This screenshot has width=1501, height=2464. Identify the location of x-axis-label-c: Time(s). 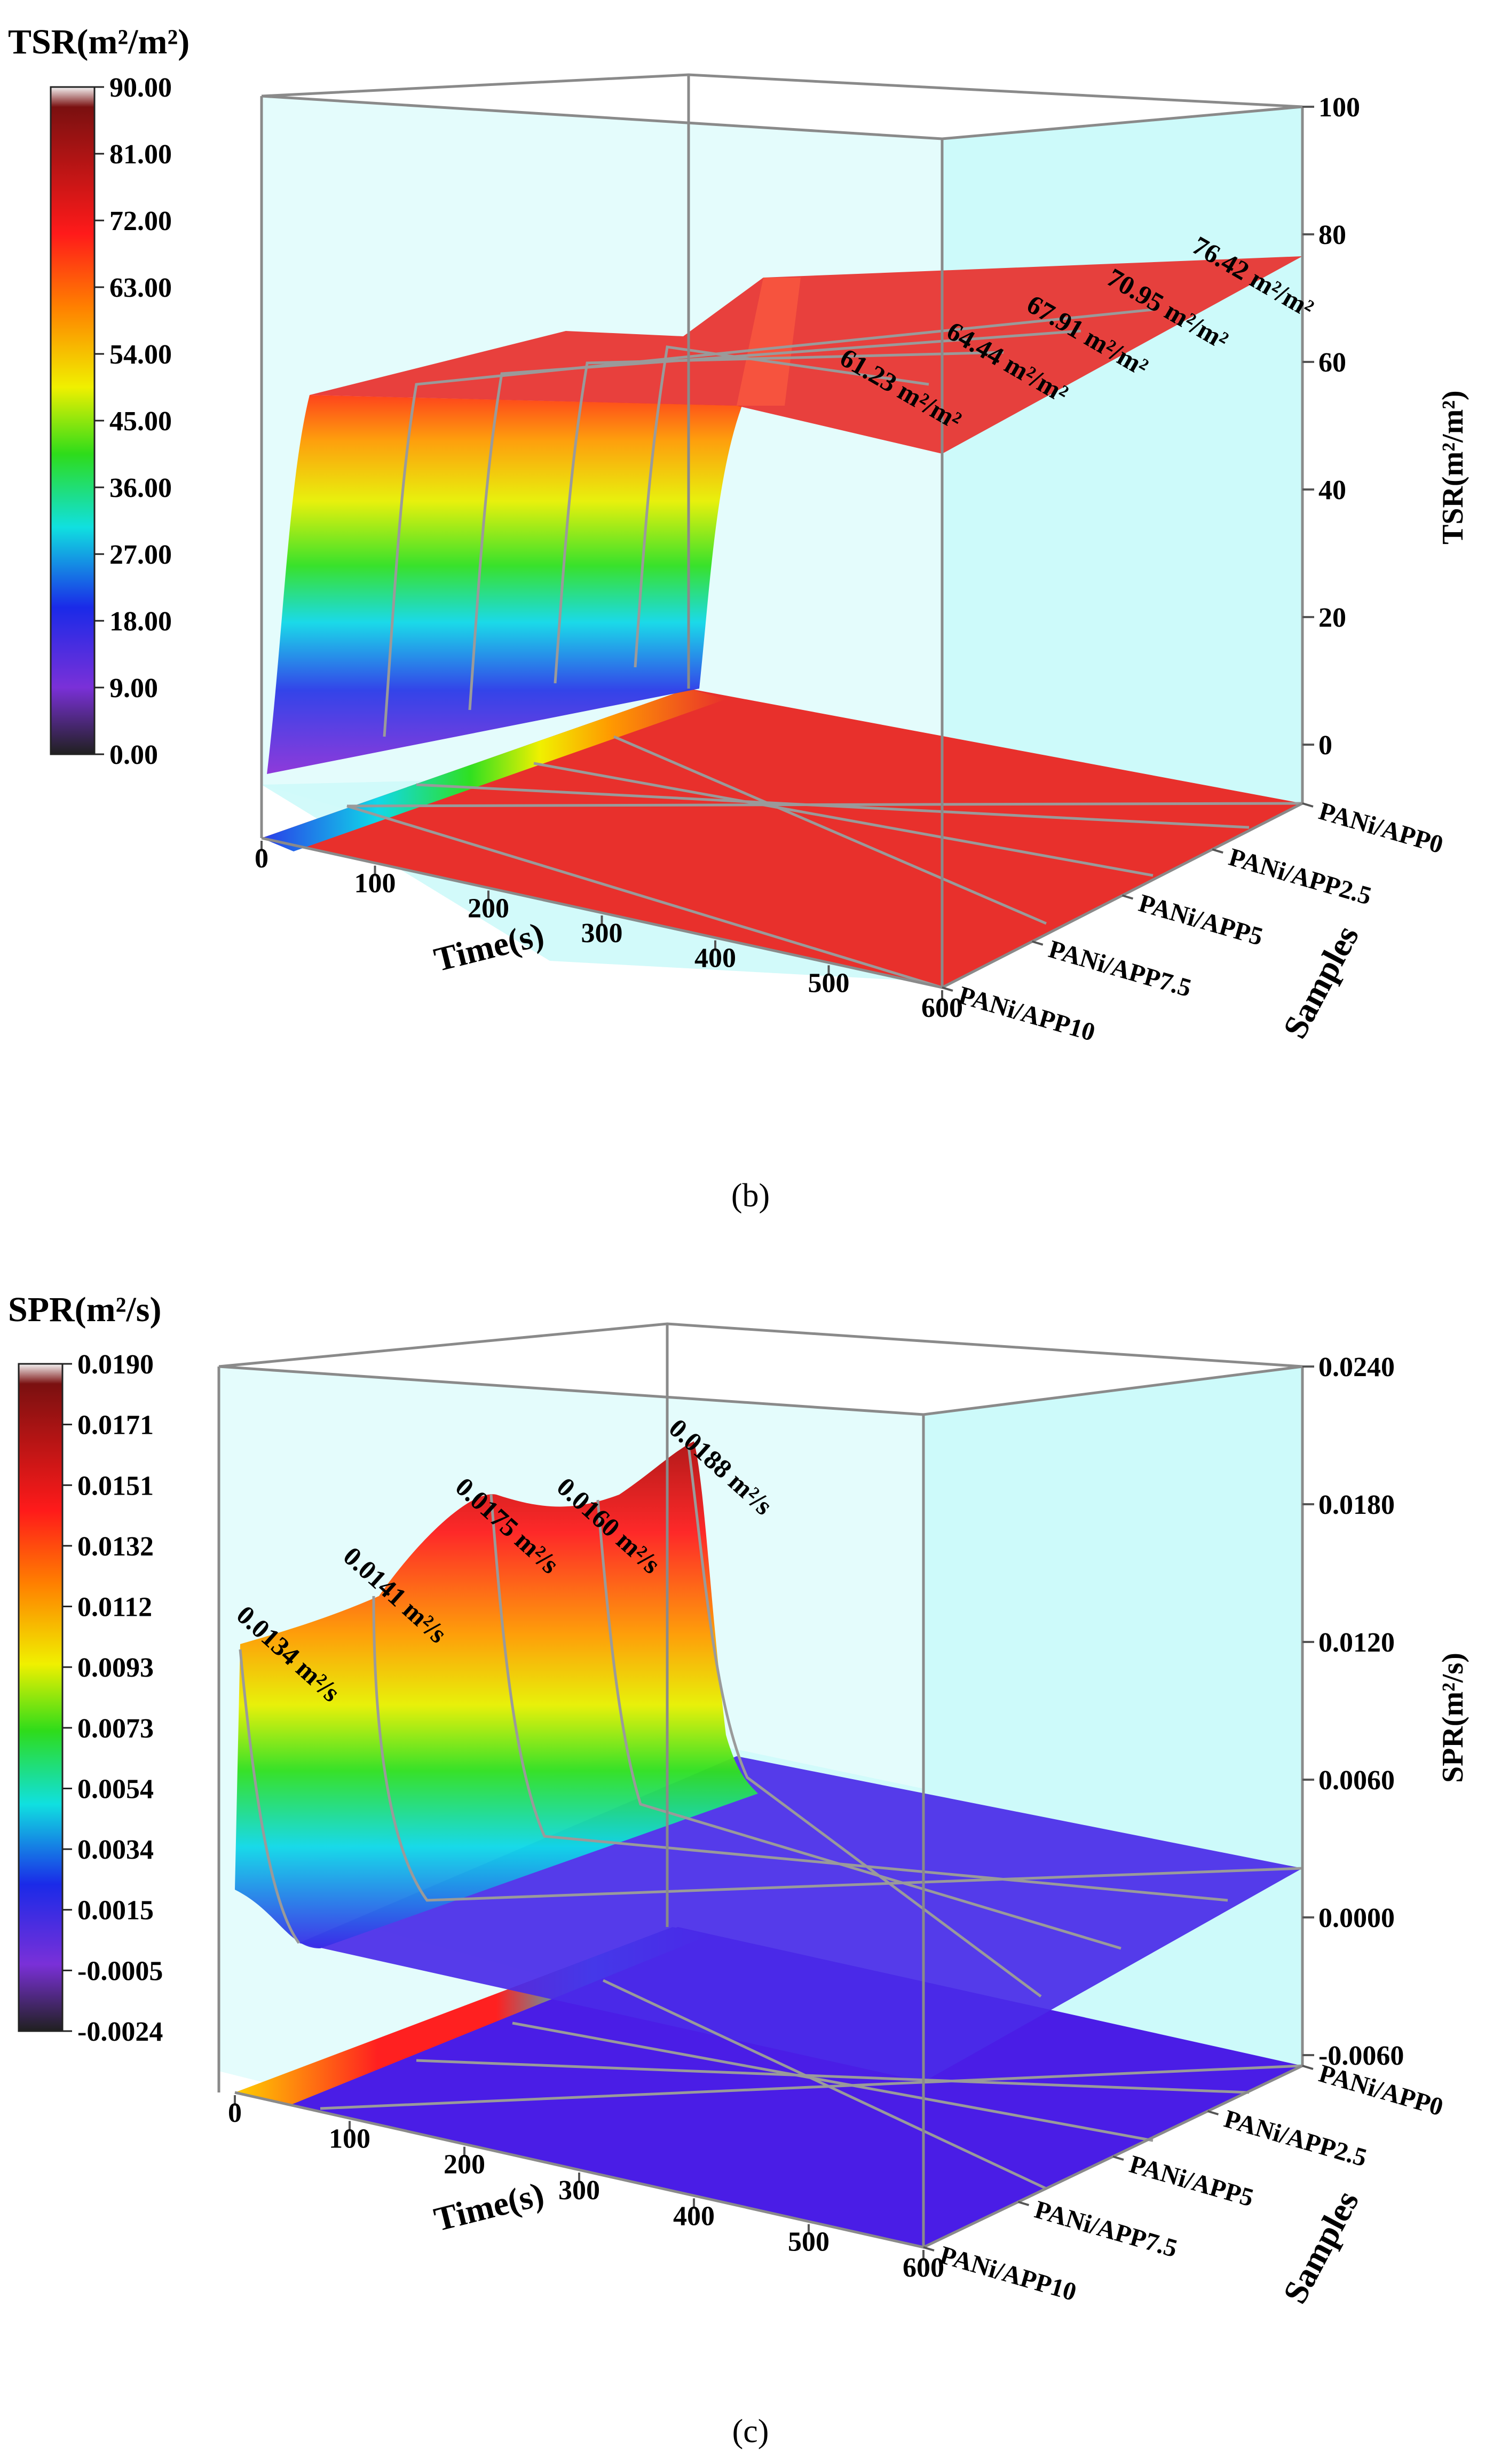
(489, 2206).